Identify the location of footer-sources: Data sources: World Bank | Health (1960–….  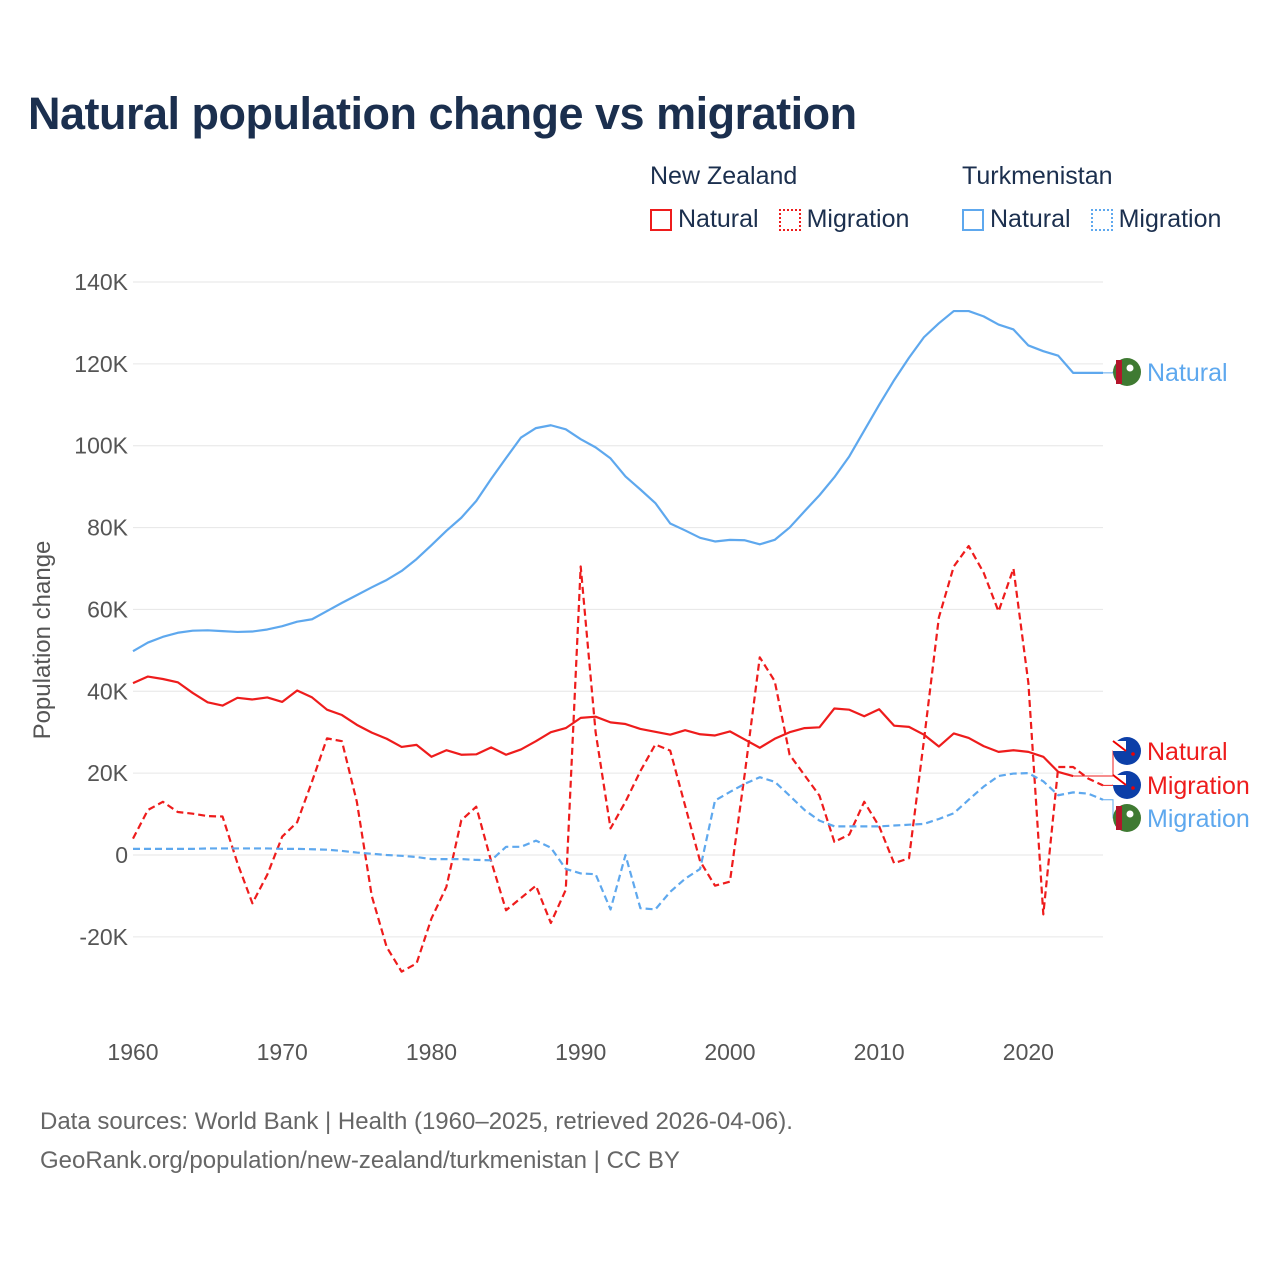
(416, 1121).